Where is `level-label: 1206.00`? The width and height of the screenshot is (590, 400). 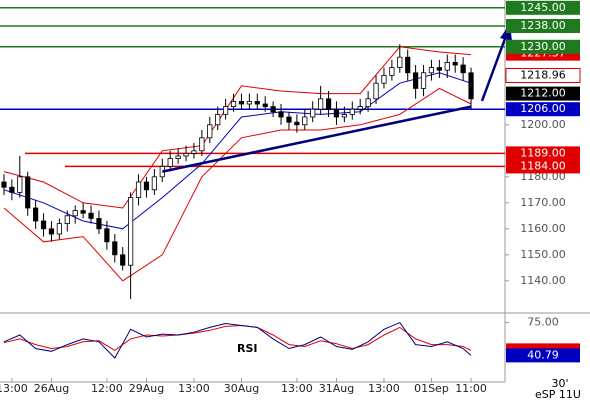 level-label: 1206.00 is located at coordinates (543, 108).